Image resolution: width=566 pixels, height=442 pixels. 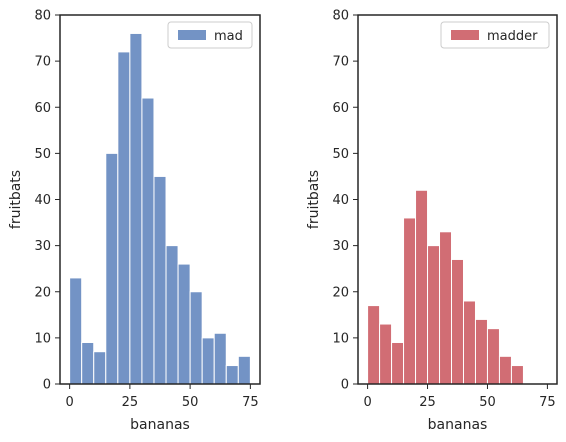 I want to click on legend: mad, so click(x=210, y=35).